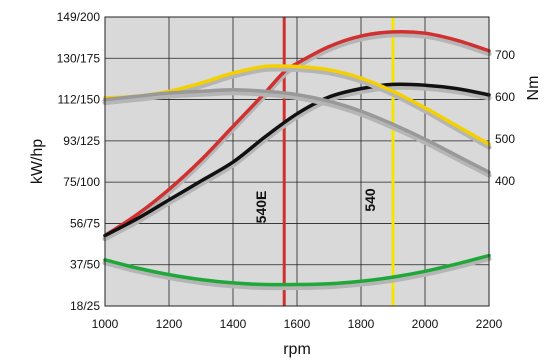 The height and width of the screenshot is (360, 558). Describe the element at coordinates (81, 182) in the screenshot. I see `left-tick-label: 75/100` at that location.